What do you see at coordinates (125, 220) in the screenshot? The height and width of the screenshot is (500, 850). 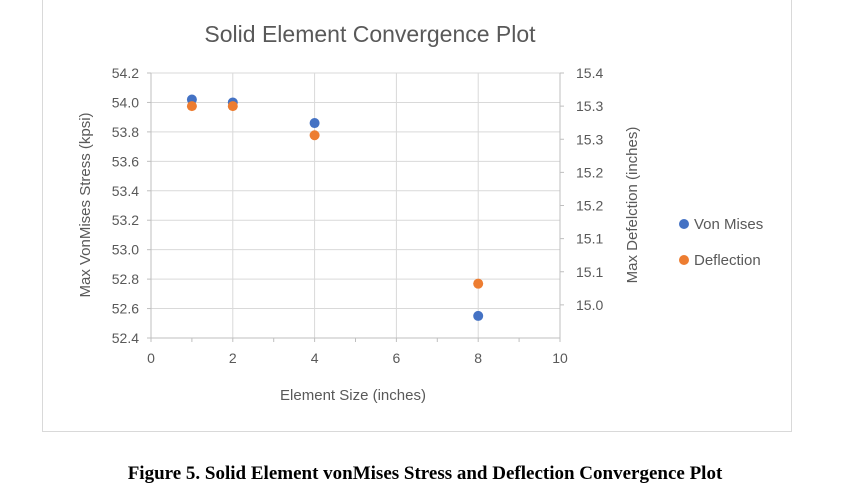 I see `y-tick-label: 53.2` at bounding box center [125, 220].